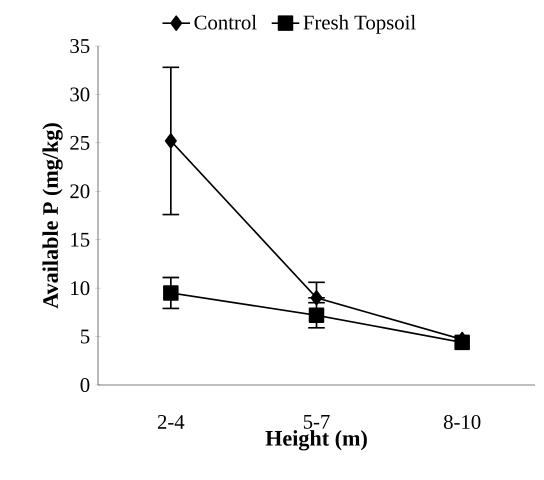 This screenshot has width=544, height=480. Describe the element at coordinates (85, 337) in the screenshot. I see `y-tick-label: 5` at that location.